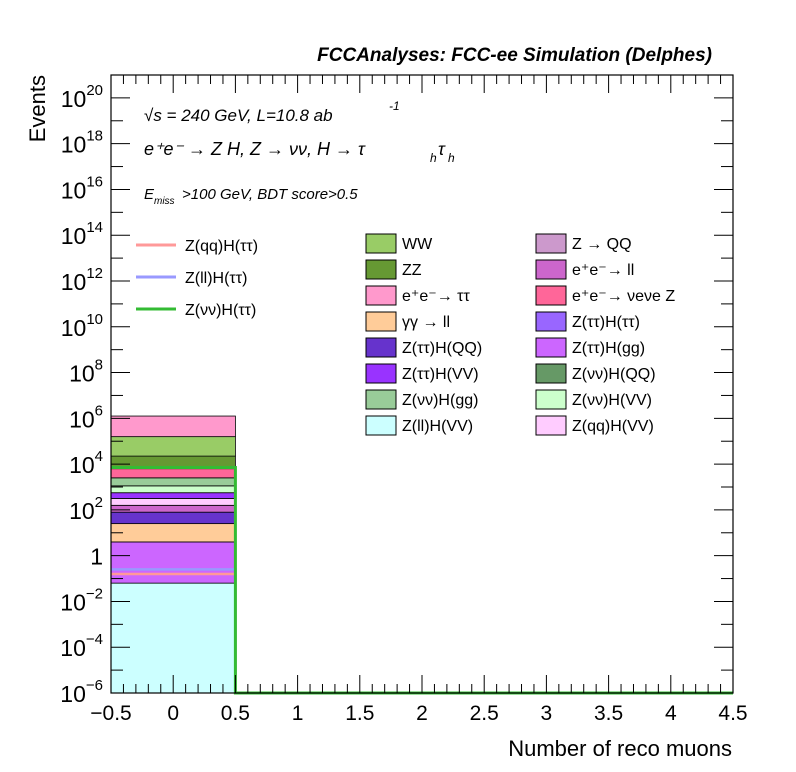 This screenshot has width=796, height=772. Describe the element at coordinates (255, 149) in the screenshot. I see `process-text: e⁺e⁻ → Z H, Z → νν, H → τ` at that location.